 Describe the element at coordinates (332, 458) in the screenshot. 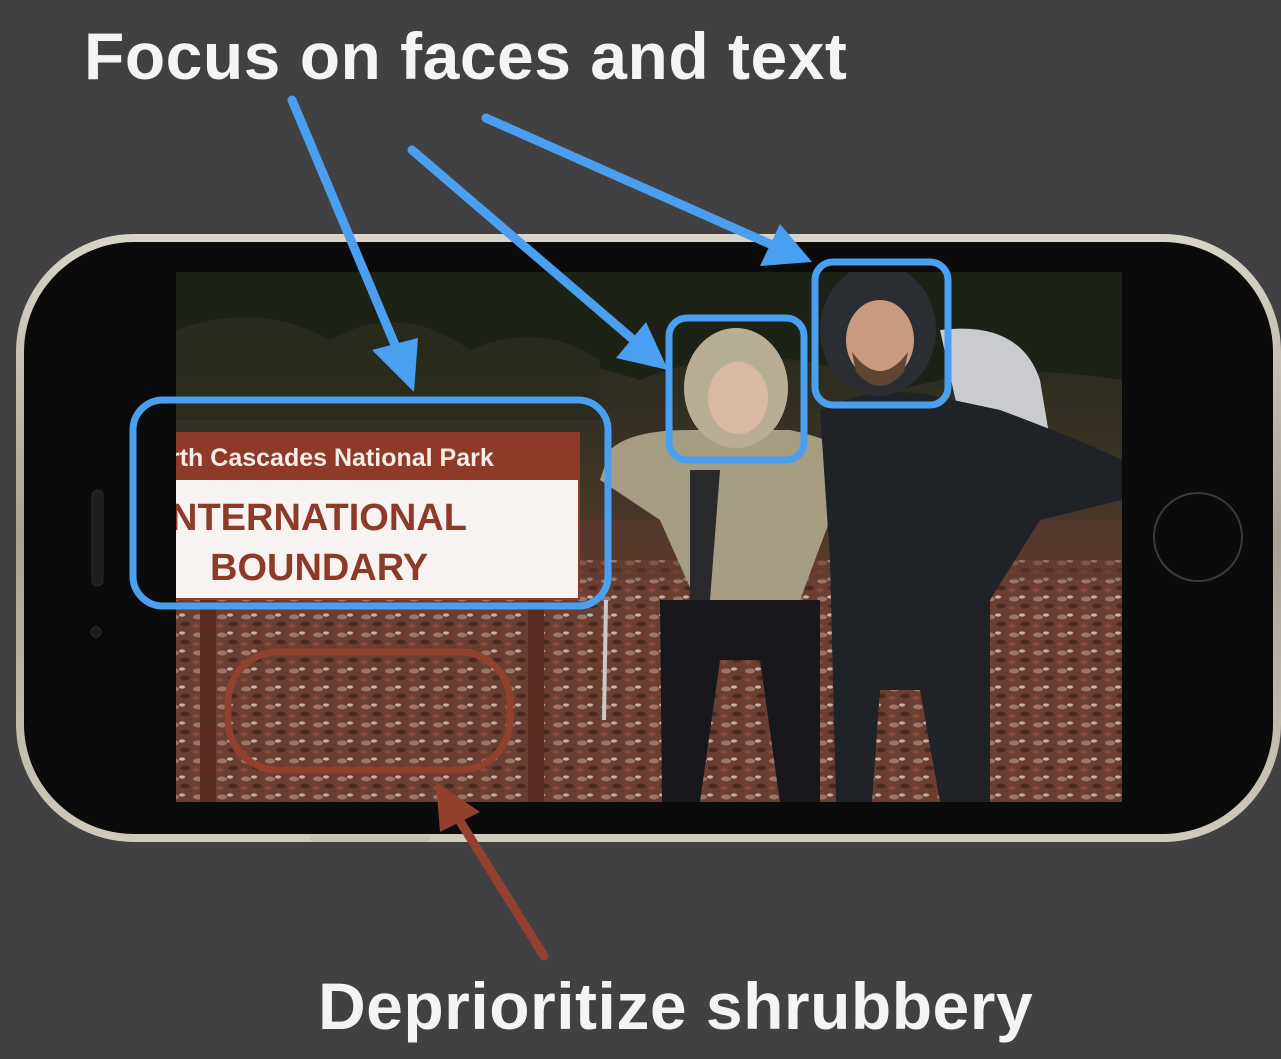

I see `sign-park-name: rth Cascades National Park` at that location.